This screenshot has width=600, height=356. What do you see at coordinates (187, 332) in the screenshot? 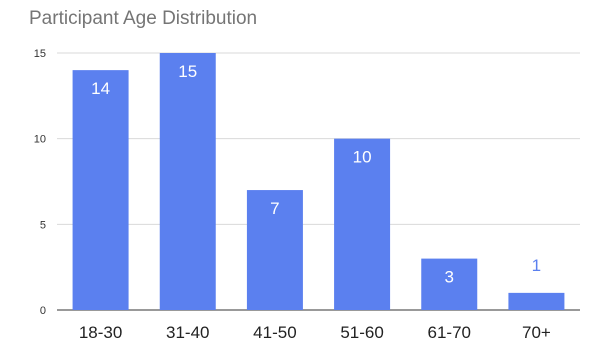
I see `x-tick-label: 31-40` at bounding box center [187, 332].